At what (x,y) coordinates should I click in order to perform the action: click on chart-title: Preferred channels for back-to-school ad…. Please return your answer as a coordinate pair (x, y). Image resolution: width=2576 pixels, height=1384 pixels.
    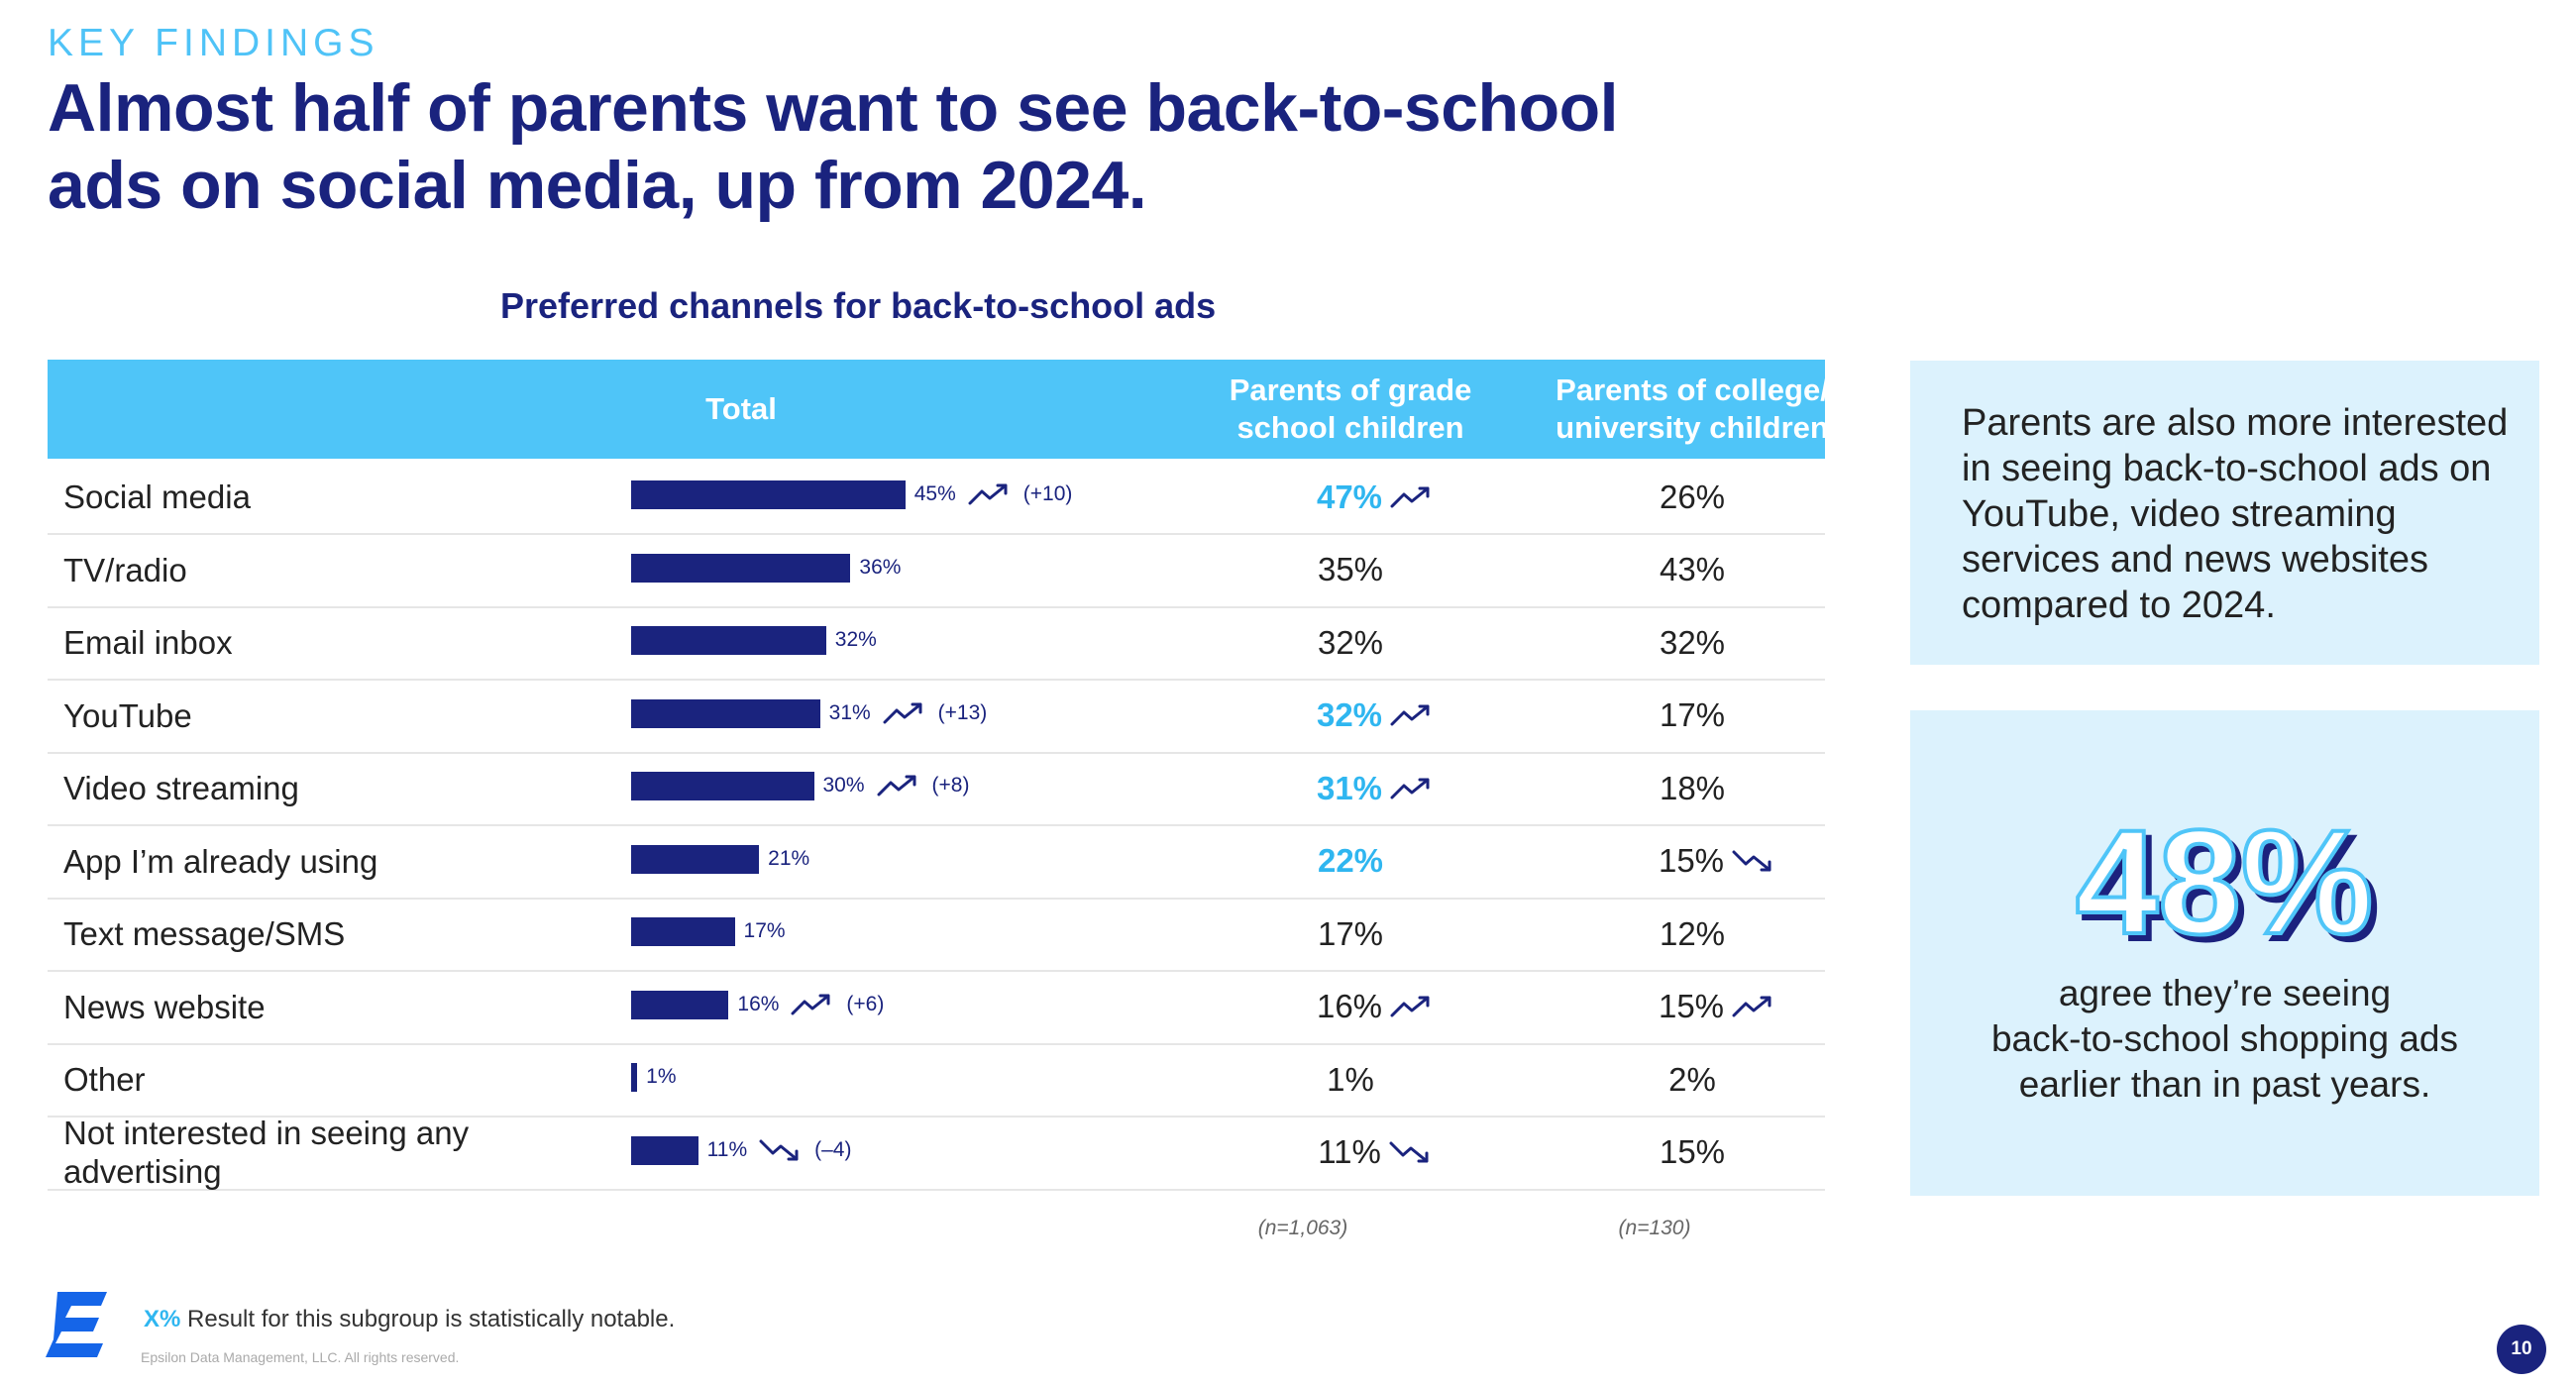
    Looking at the image, I should click on (858, 305).